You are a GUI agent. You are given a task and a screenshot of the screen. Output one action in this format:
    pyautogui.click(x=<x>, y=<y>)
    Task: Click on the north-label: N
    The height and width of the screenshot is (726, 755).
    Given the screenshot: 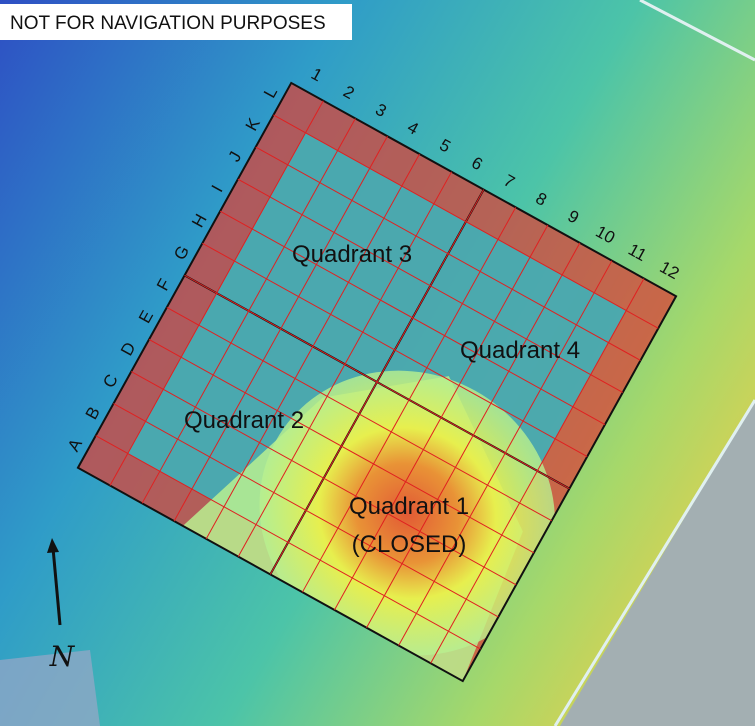 What is the action you would take?
    pyautogui.click(x=62, y=656)
    